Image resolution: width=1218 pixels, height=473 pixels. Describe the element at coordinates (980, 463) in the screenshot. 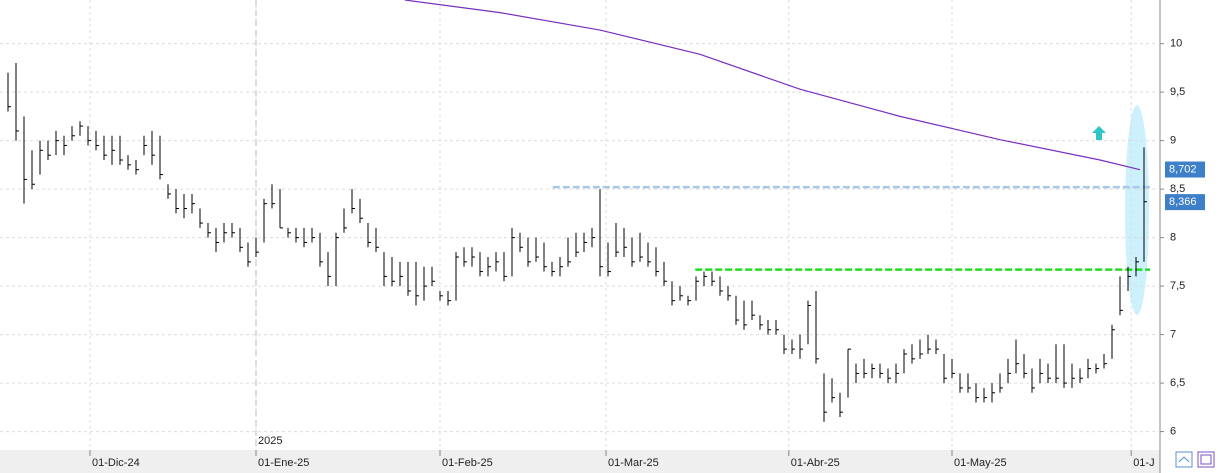

I see `x-tick-label: 01-May-25` at that location.